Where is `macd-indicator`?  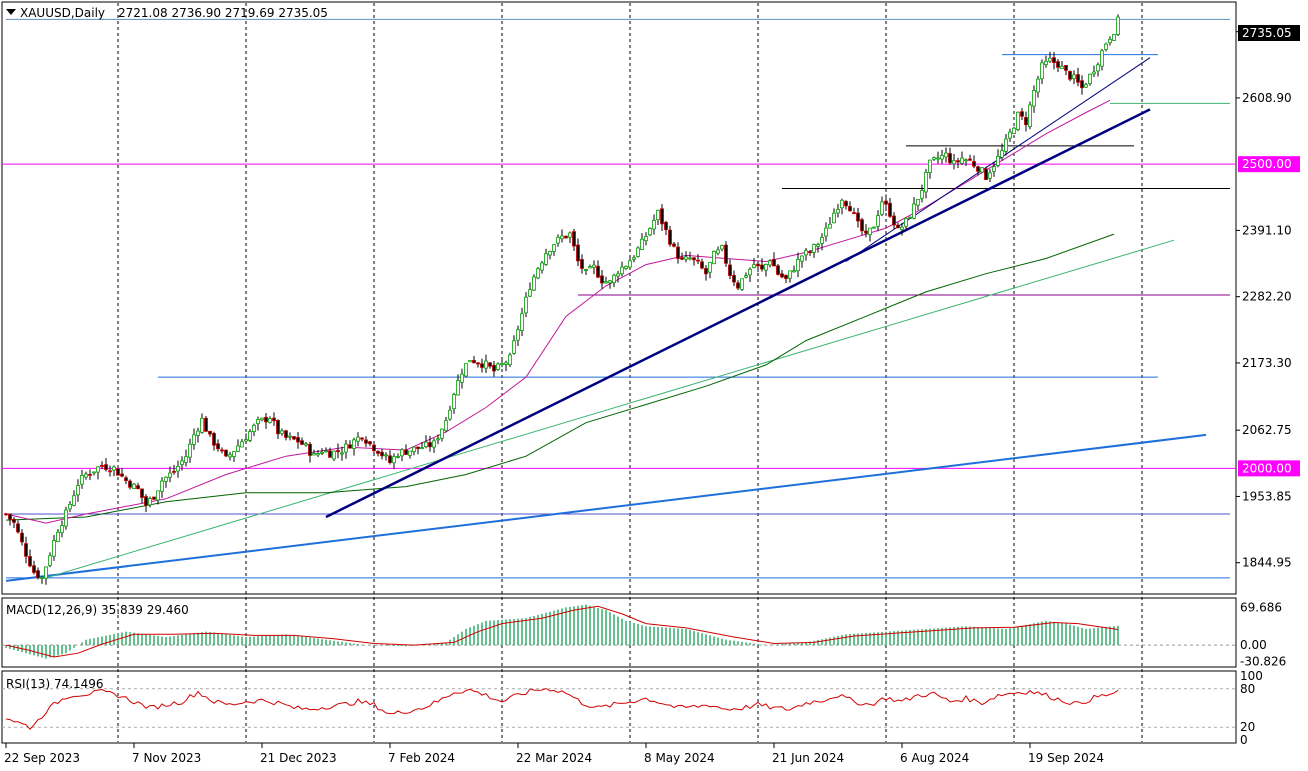 macd-indicator is located at coordinates (619, 631).